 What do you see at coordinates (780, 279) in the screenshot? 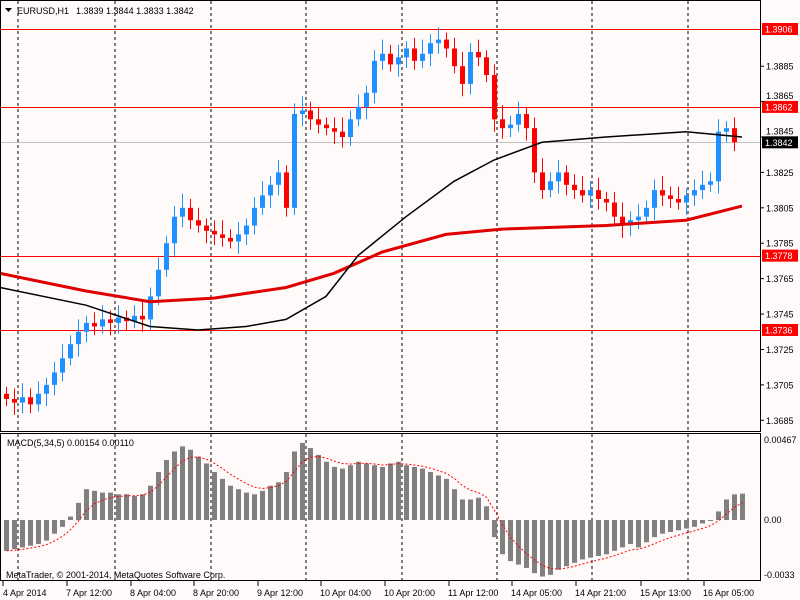
I see `price-tick-label: 1.3765` at bounding box center [780, 279].